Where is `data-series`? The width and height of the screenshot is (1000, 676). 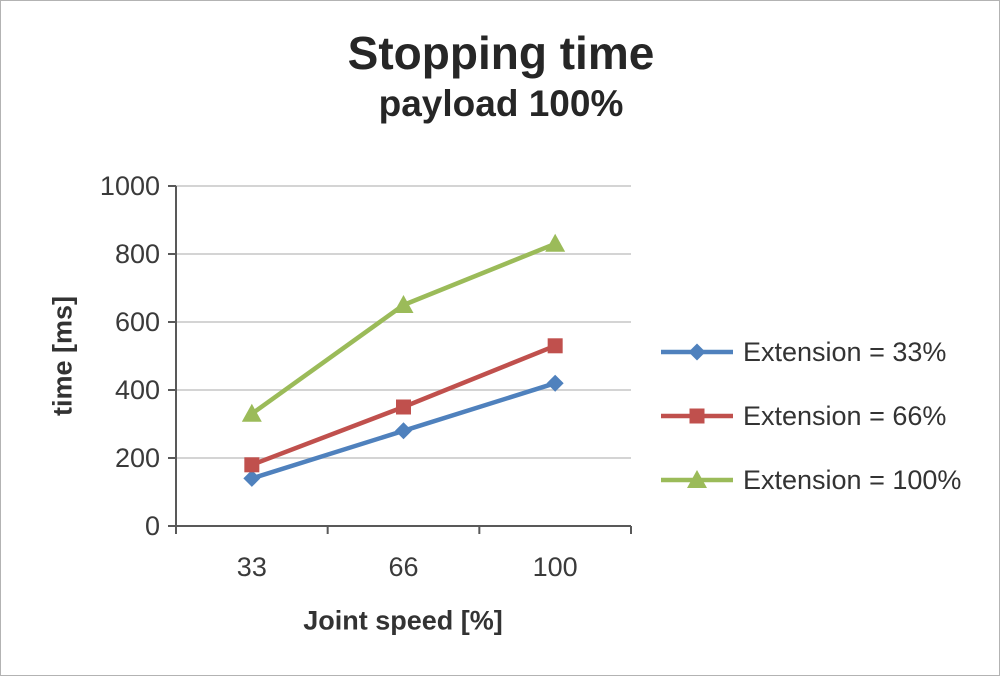 data-series is located at coordinates (403, 360).